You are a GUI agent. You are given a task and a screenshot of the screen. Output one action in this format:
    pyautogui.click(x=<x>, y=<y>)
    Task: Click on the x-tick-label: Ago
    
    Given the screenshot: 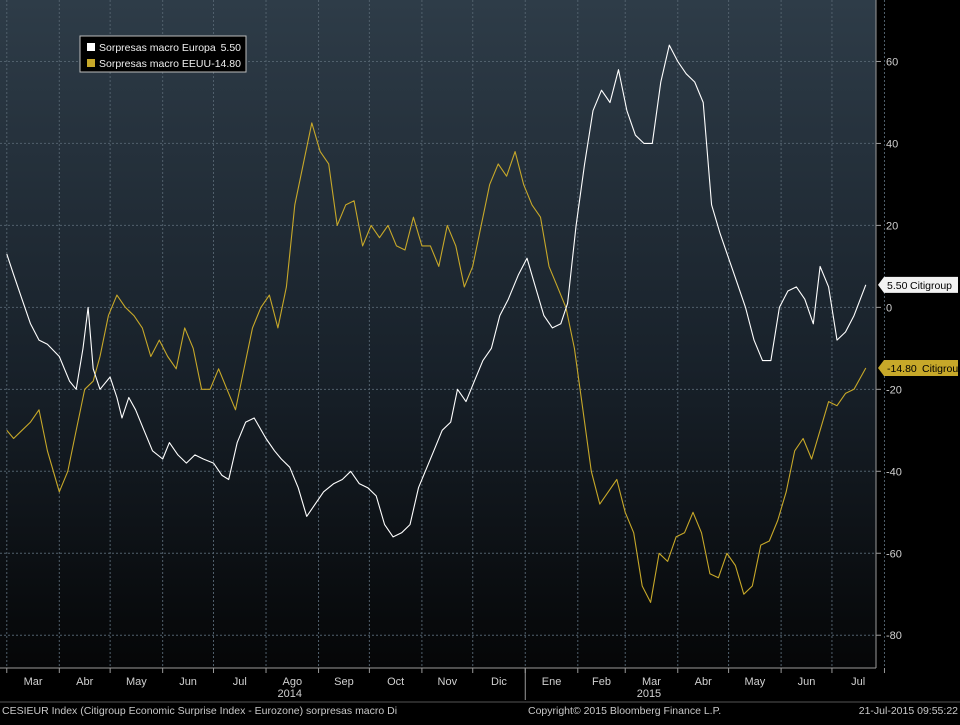 What is the action you would take?
    pyautogui.click(x=292, y=682)
    